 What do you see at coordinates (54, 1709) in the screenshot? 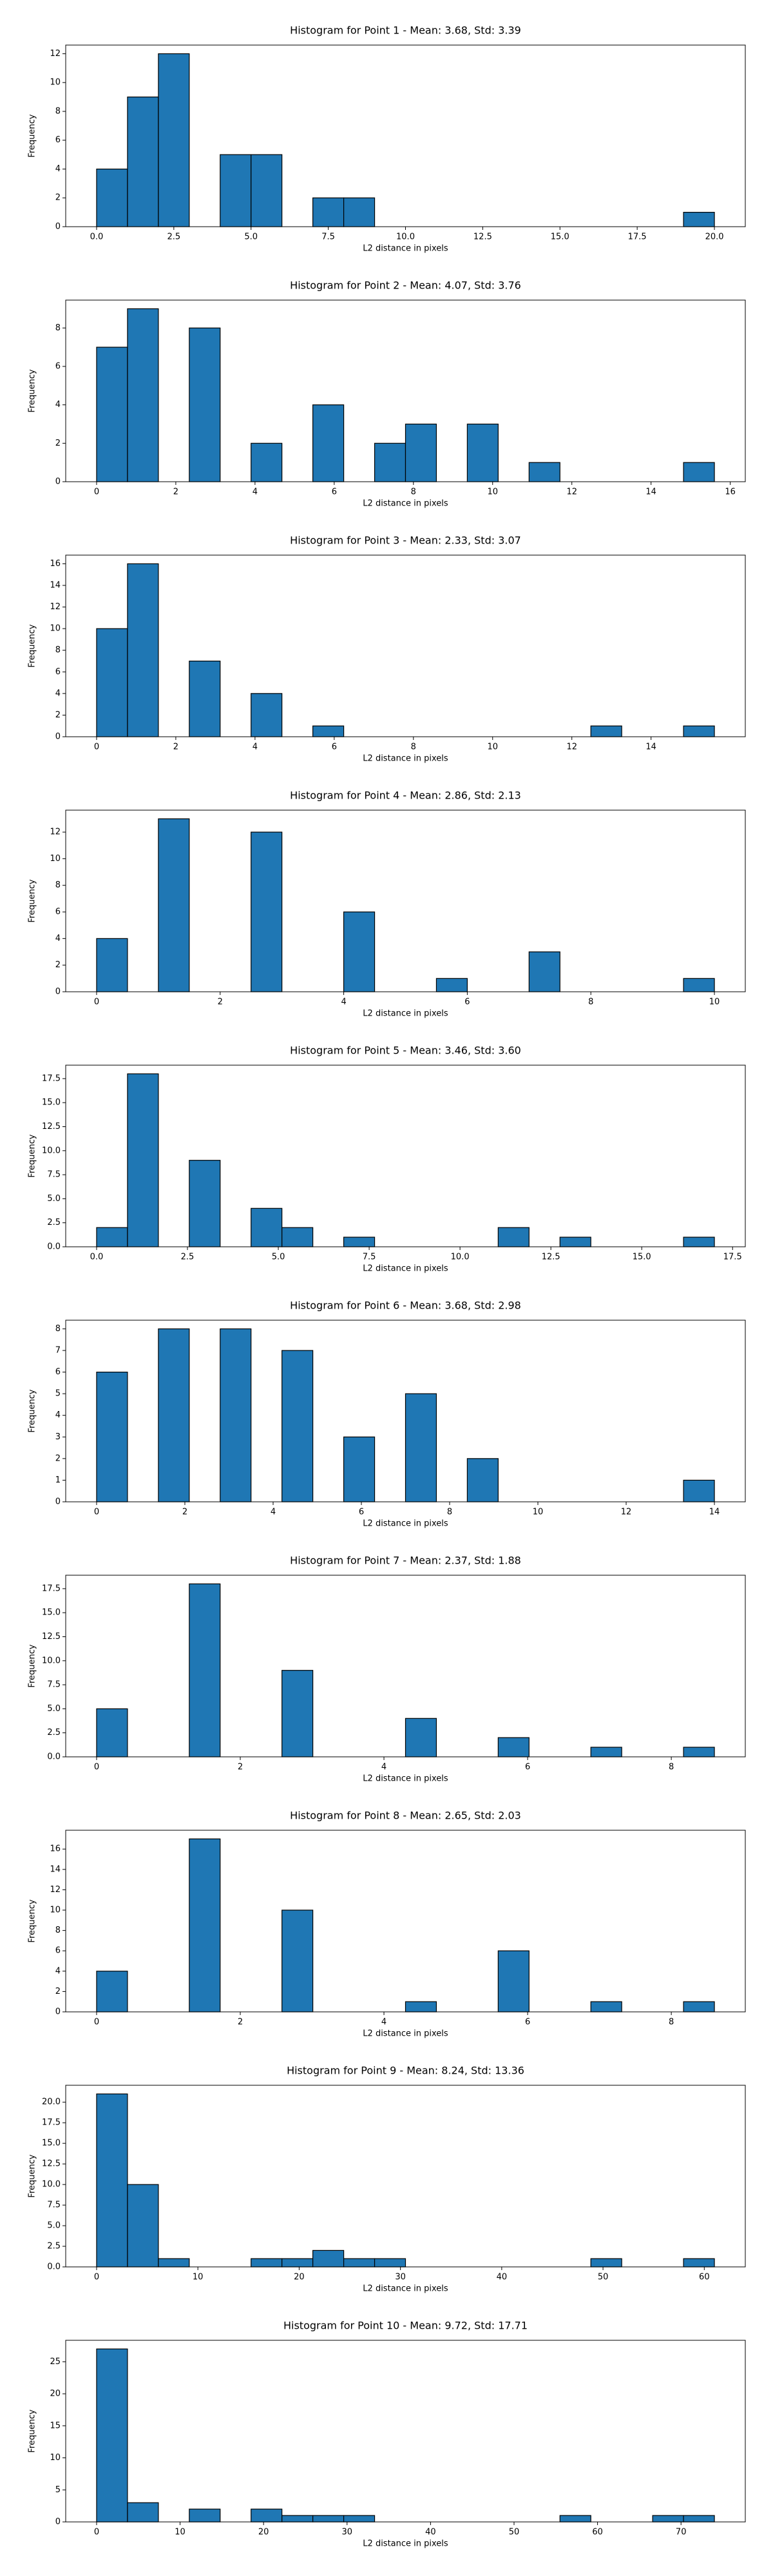
I see `y-tick-label: 5.0` at bounding box center [54, 1709].